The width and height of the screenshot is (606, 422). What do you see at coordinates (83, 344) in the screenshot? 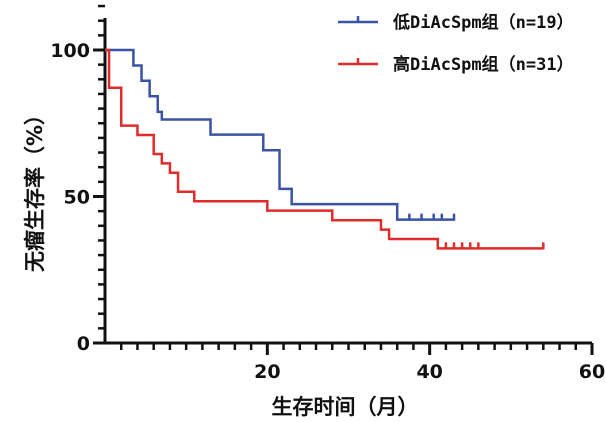
I see `y-tick-label: 0` at bounding box center [83, 344].